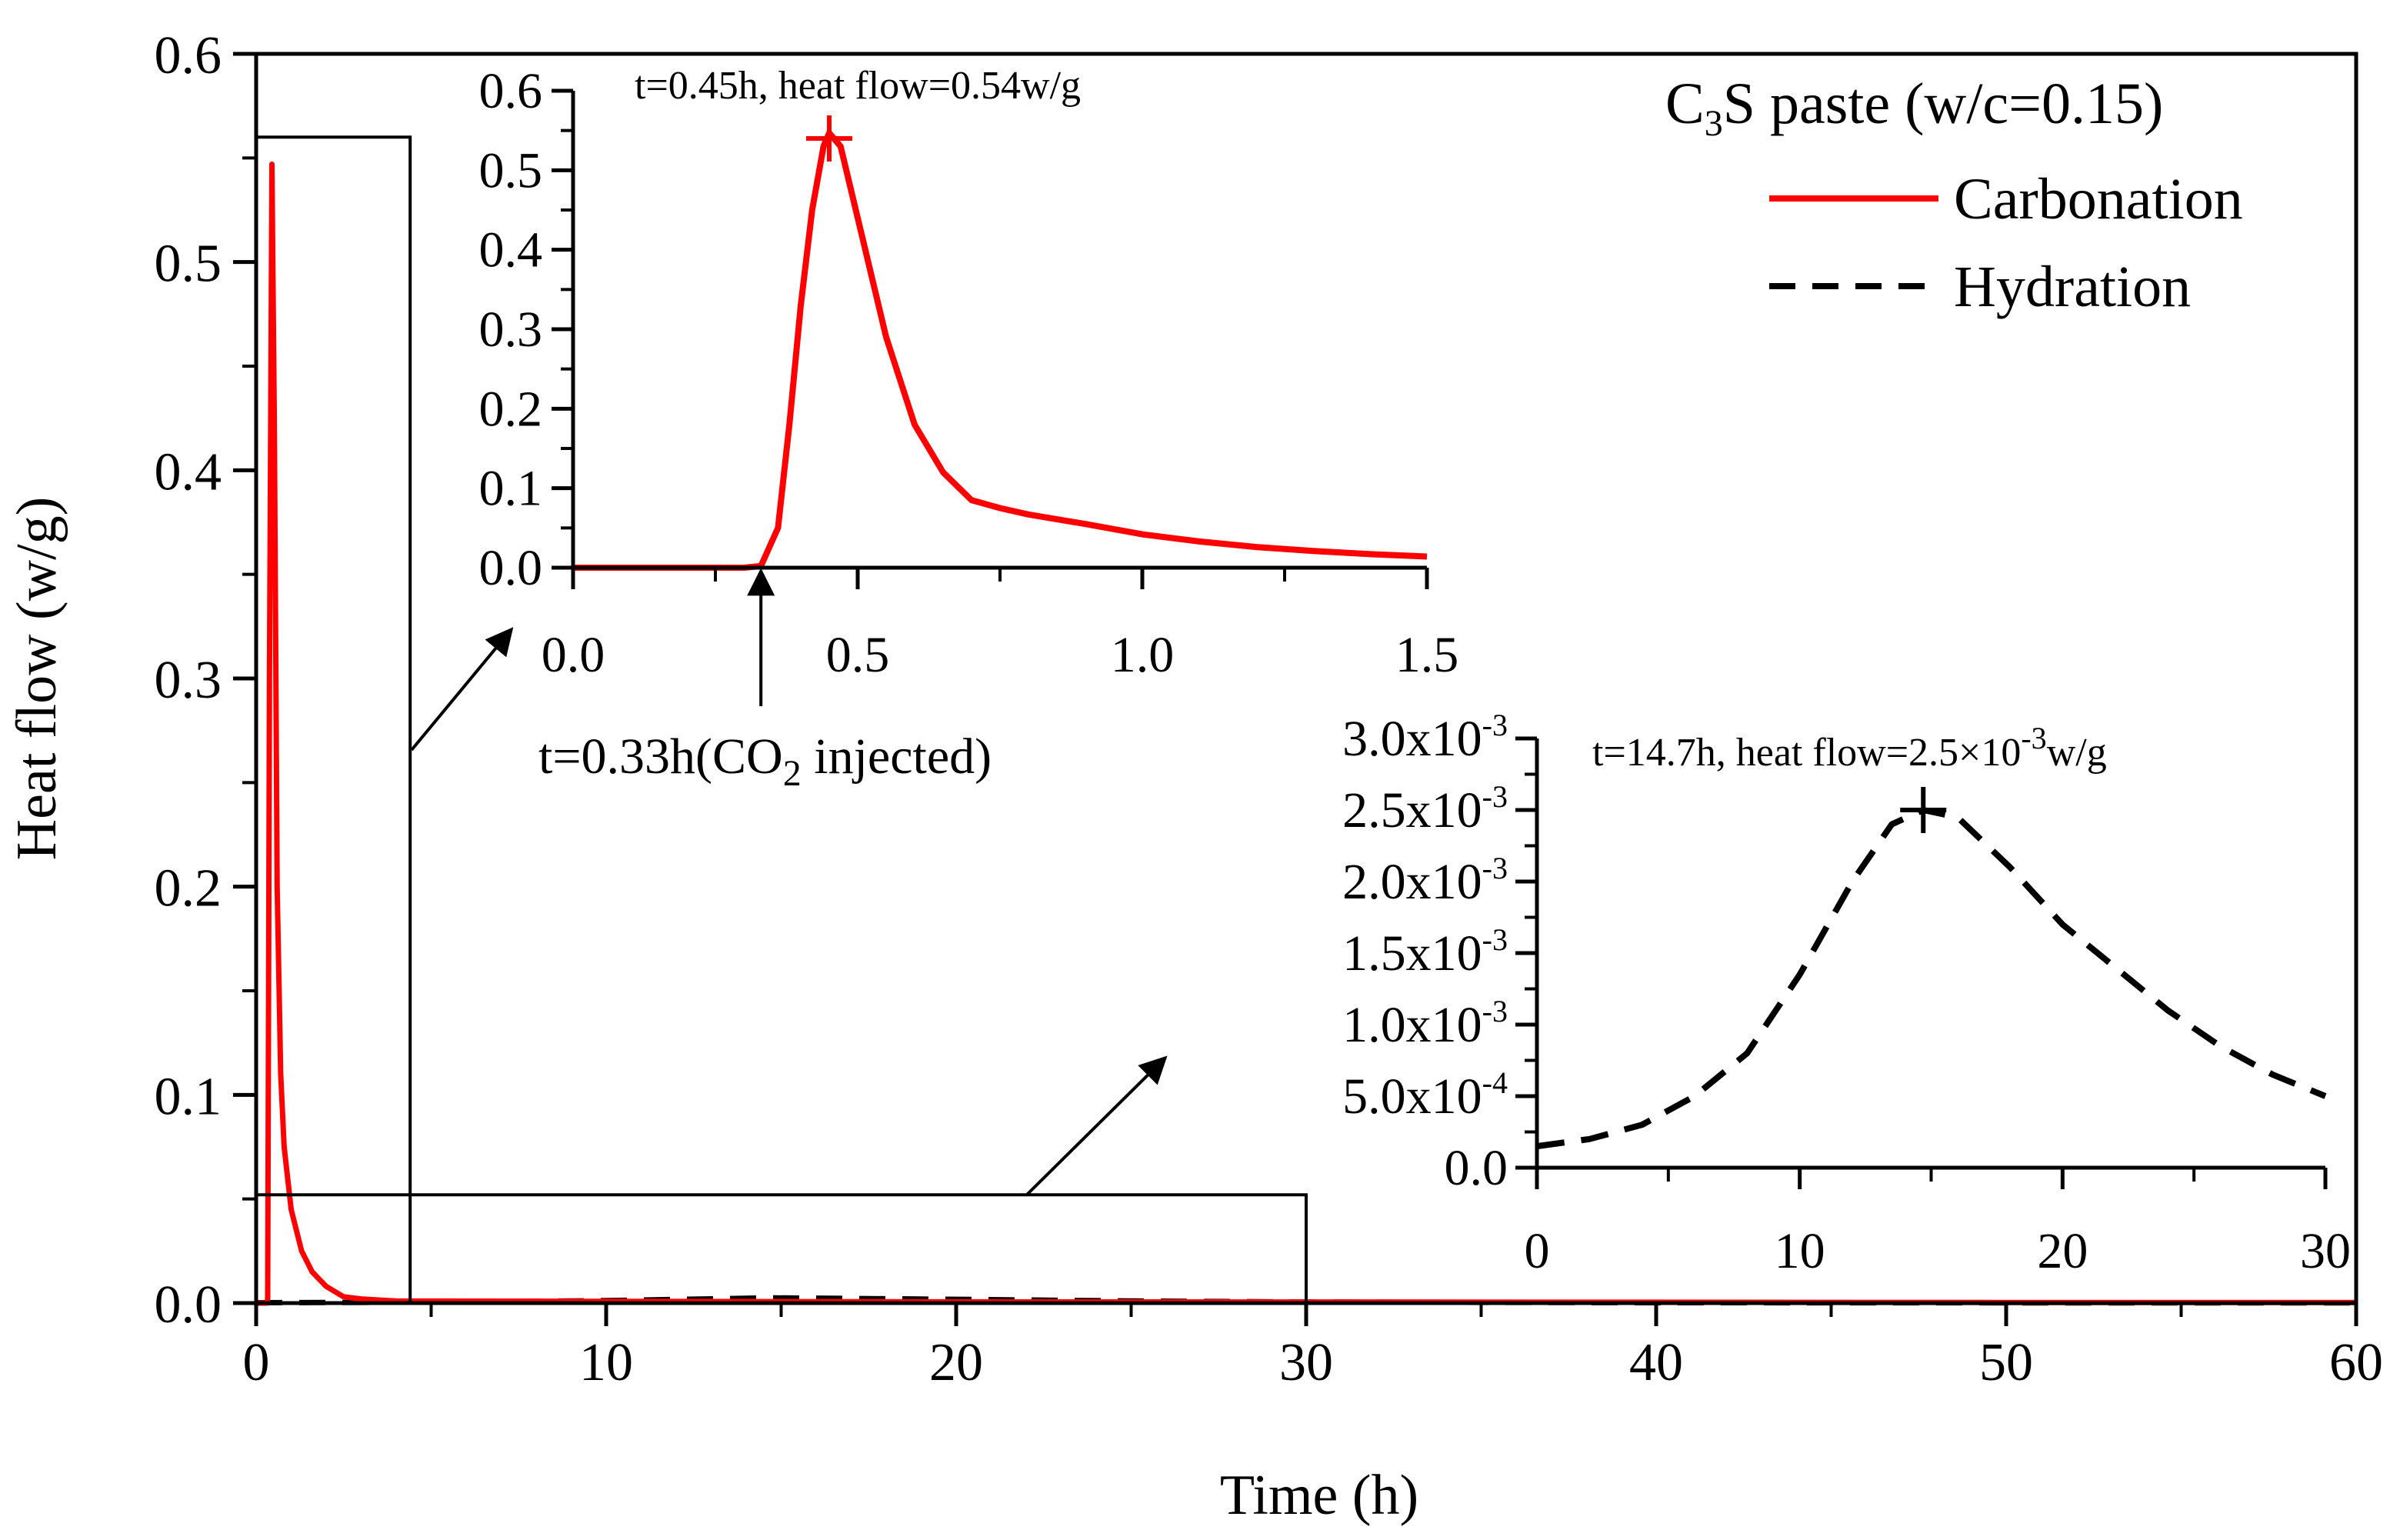 The image size is (2400, 1540). Describe the element at coordinates (2325, 1251) in the screenshot. I see `inset-hydration-x-tick-label: 30` at that location.